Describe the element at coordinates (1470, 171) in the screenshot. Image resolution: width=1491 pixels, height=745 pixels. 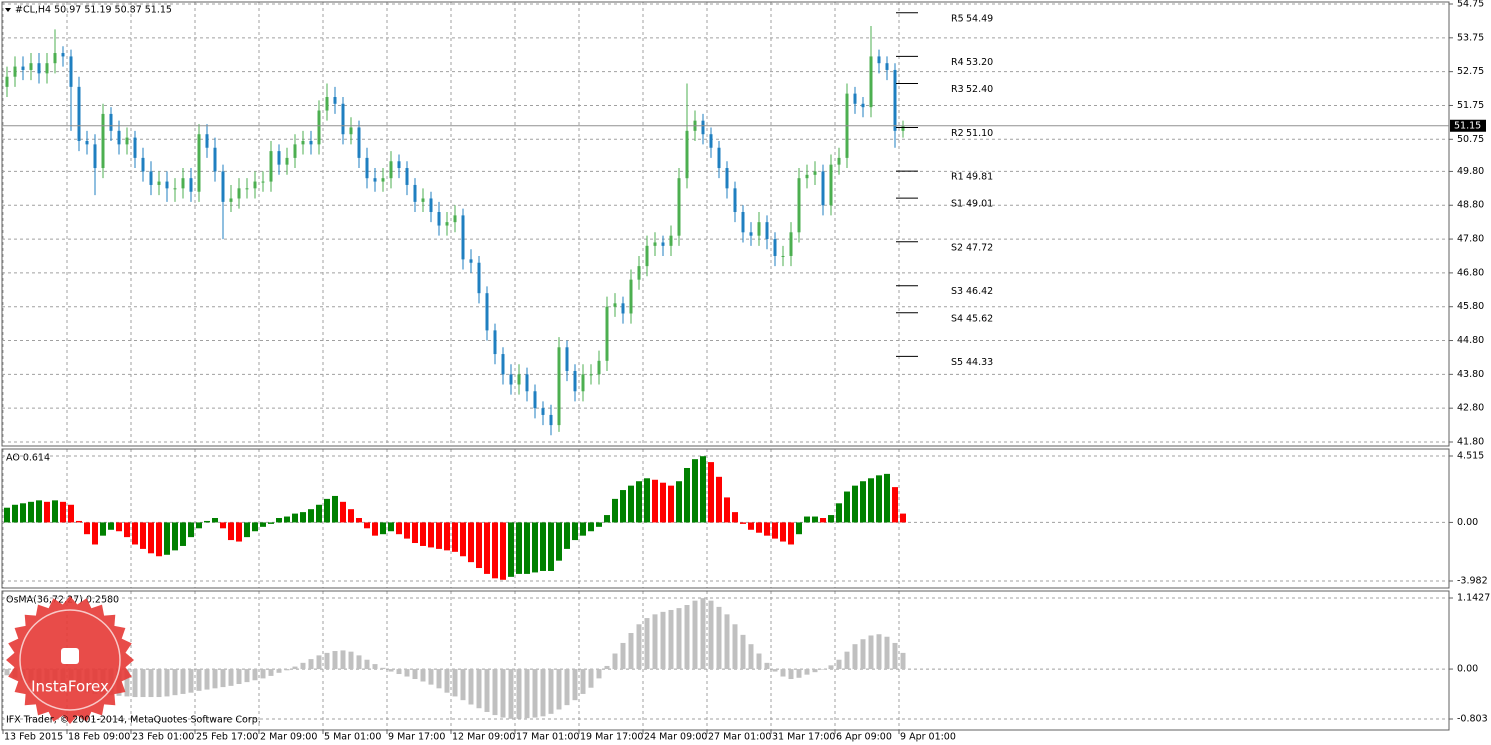
I see `y-tick-label: 49.80` at that location.